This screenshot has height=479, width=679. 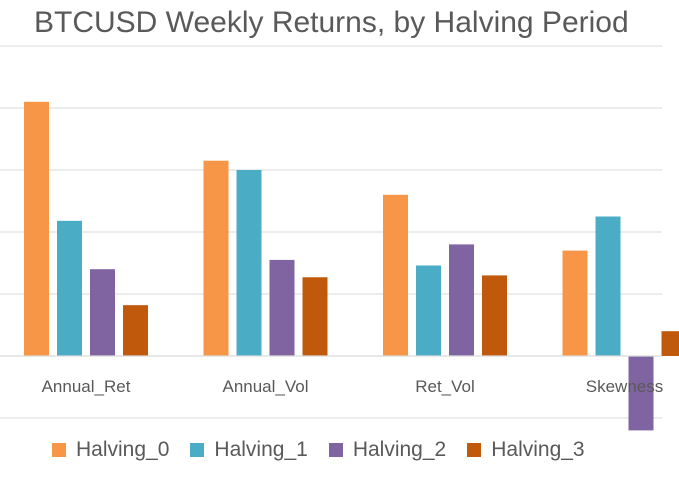 What do you see at coordinates (575, 303) in the screenshot?
I see `bar-Halving_0-Skewness` at bounding box center [575, 303].